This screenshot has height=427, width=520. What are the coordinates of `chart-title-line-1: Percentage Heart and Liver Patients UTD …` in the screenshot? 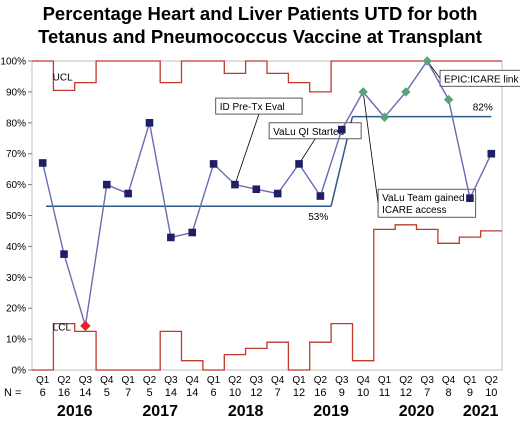 It's located at (260, 13).